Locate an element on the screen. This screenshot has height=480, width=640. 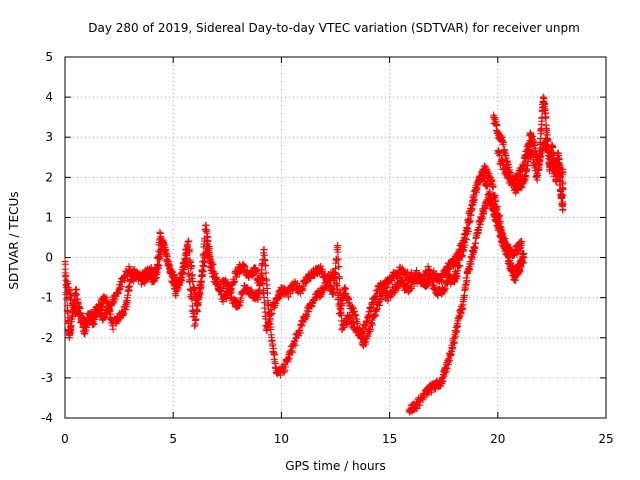
y-tick-label: 0 is located at coordinates (49, 258).